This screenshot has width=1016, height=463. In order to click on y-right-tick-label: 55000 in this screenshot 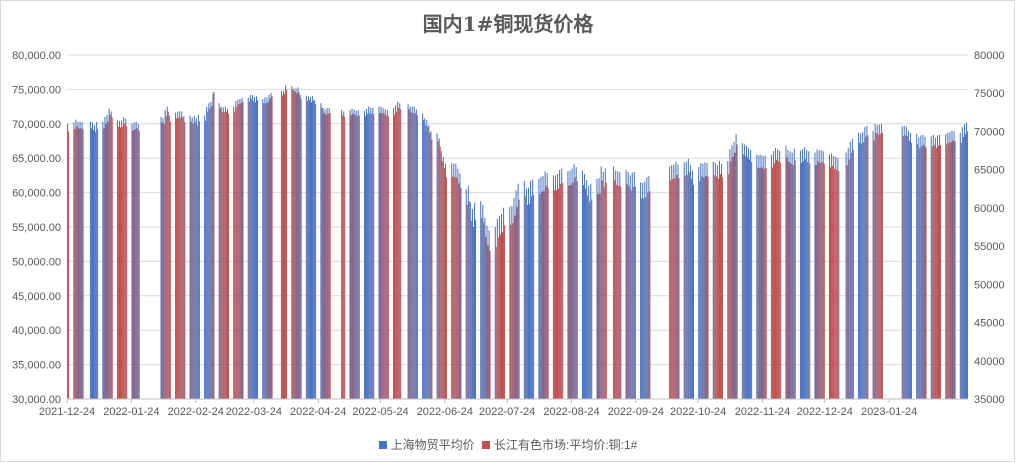, I will do `click(989, 247)`.